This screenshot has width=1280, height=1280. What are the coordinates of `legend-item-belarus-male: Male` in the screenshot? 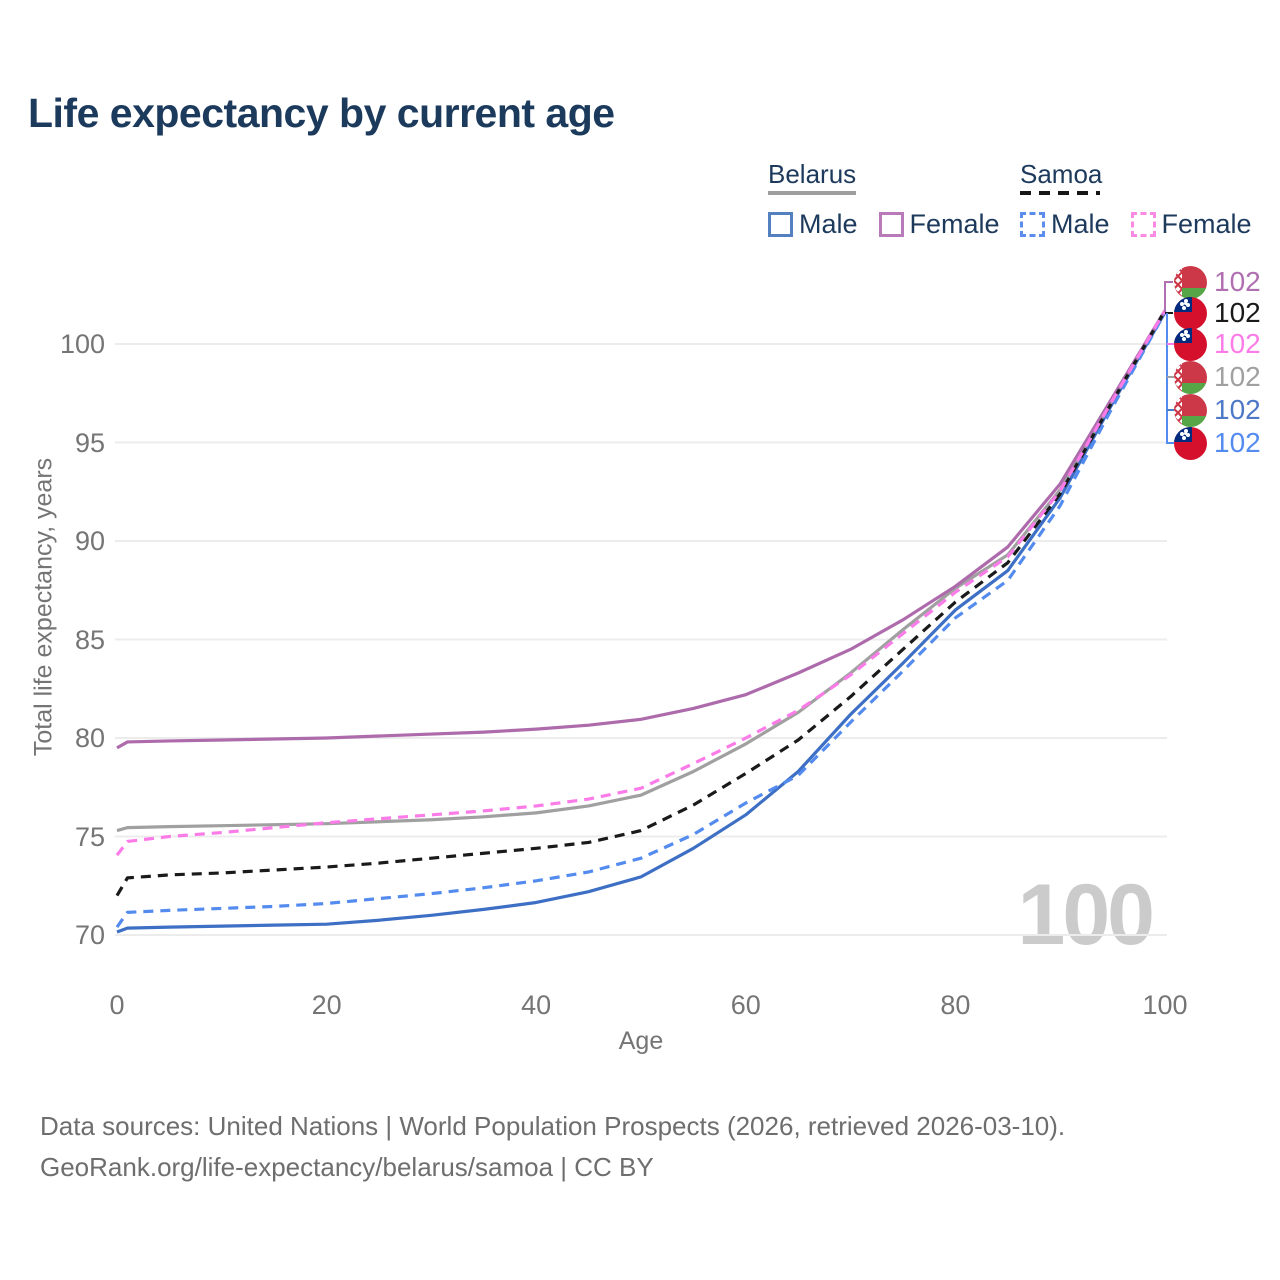 It's located at (813, 224).